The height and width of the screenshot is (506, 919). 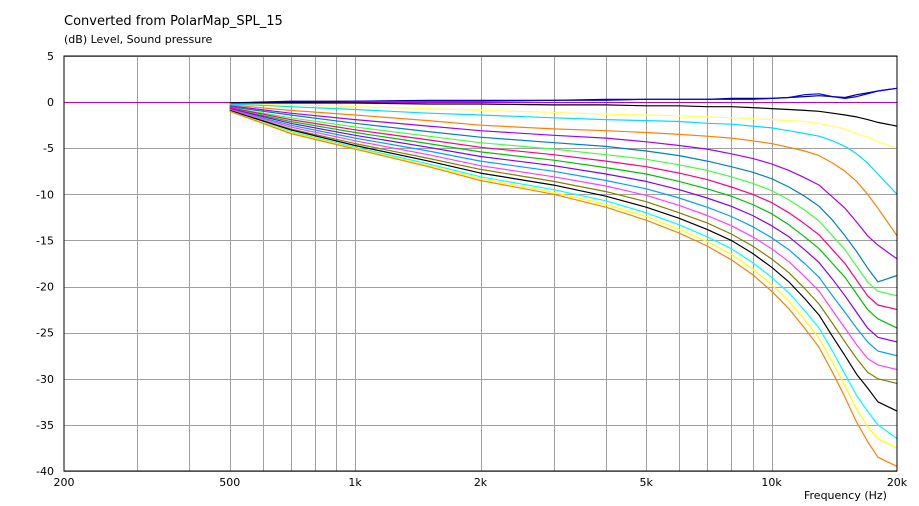 What do you see at coordinates (45, 379) in the screenshot?
I see `y-tick-label: -30` at bounding box center [45, 379].